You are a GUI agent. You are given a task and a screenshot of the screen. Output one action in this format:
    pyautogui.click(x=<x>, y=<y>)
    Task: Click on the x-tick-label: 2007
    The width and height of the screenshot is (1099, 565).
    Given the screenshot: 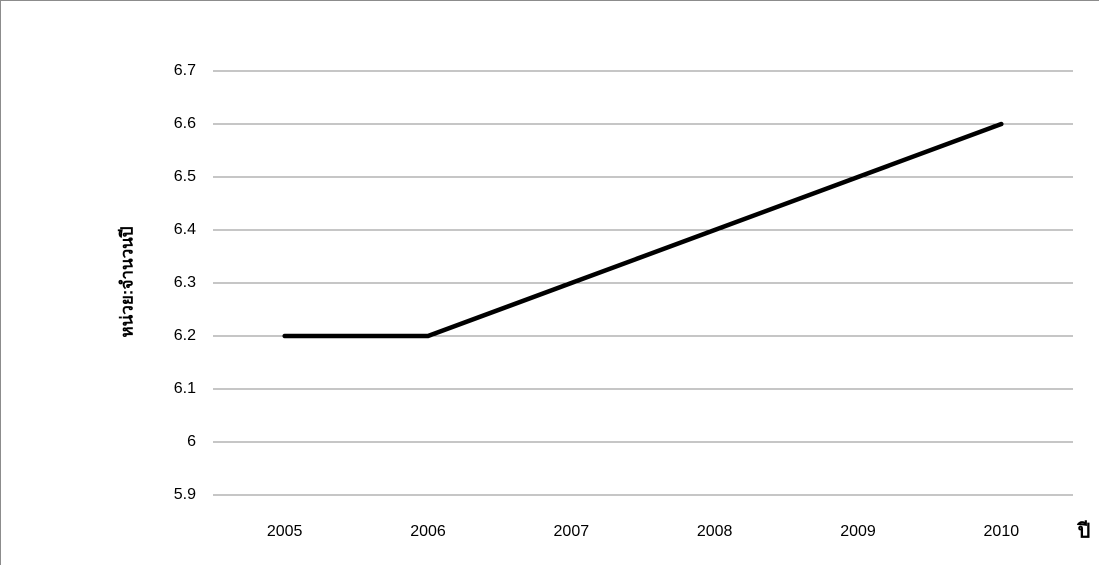 What is the action you would take?
    pyautogui.click(x=572, y=531)
    